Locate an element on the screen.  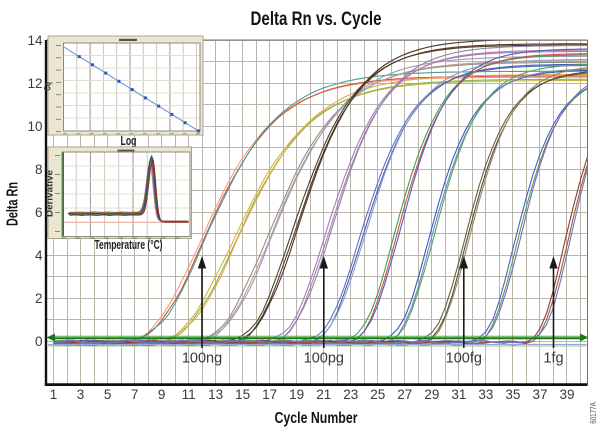
svg-text: 14 is located at coordinates (35, 40).